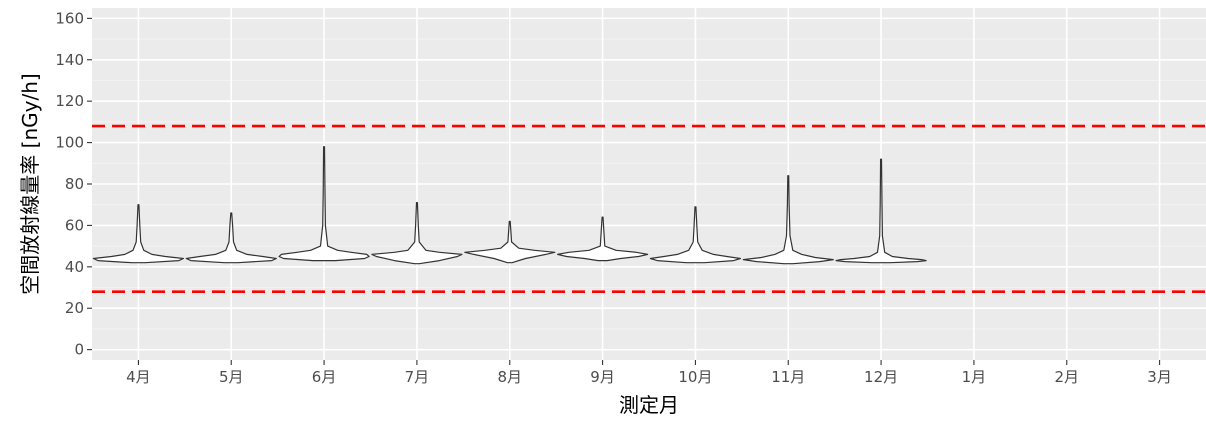 The width and height of the screenshot is (1206, 421). What do you see at coordinates (417, 377) in the screenshot?
I see `x-tick-label: 7月` at bounding box center [417, 377].